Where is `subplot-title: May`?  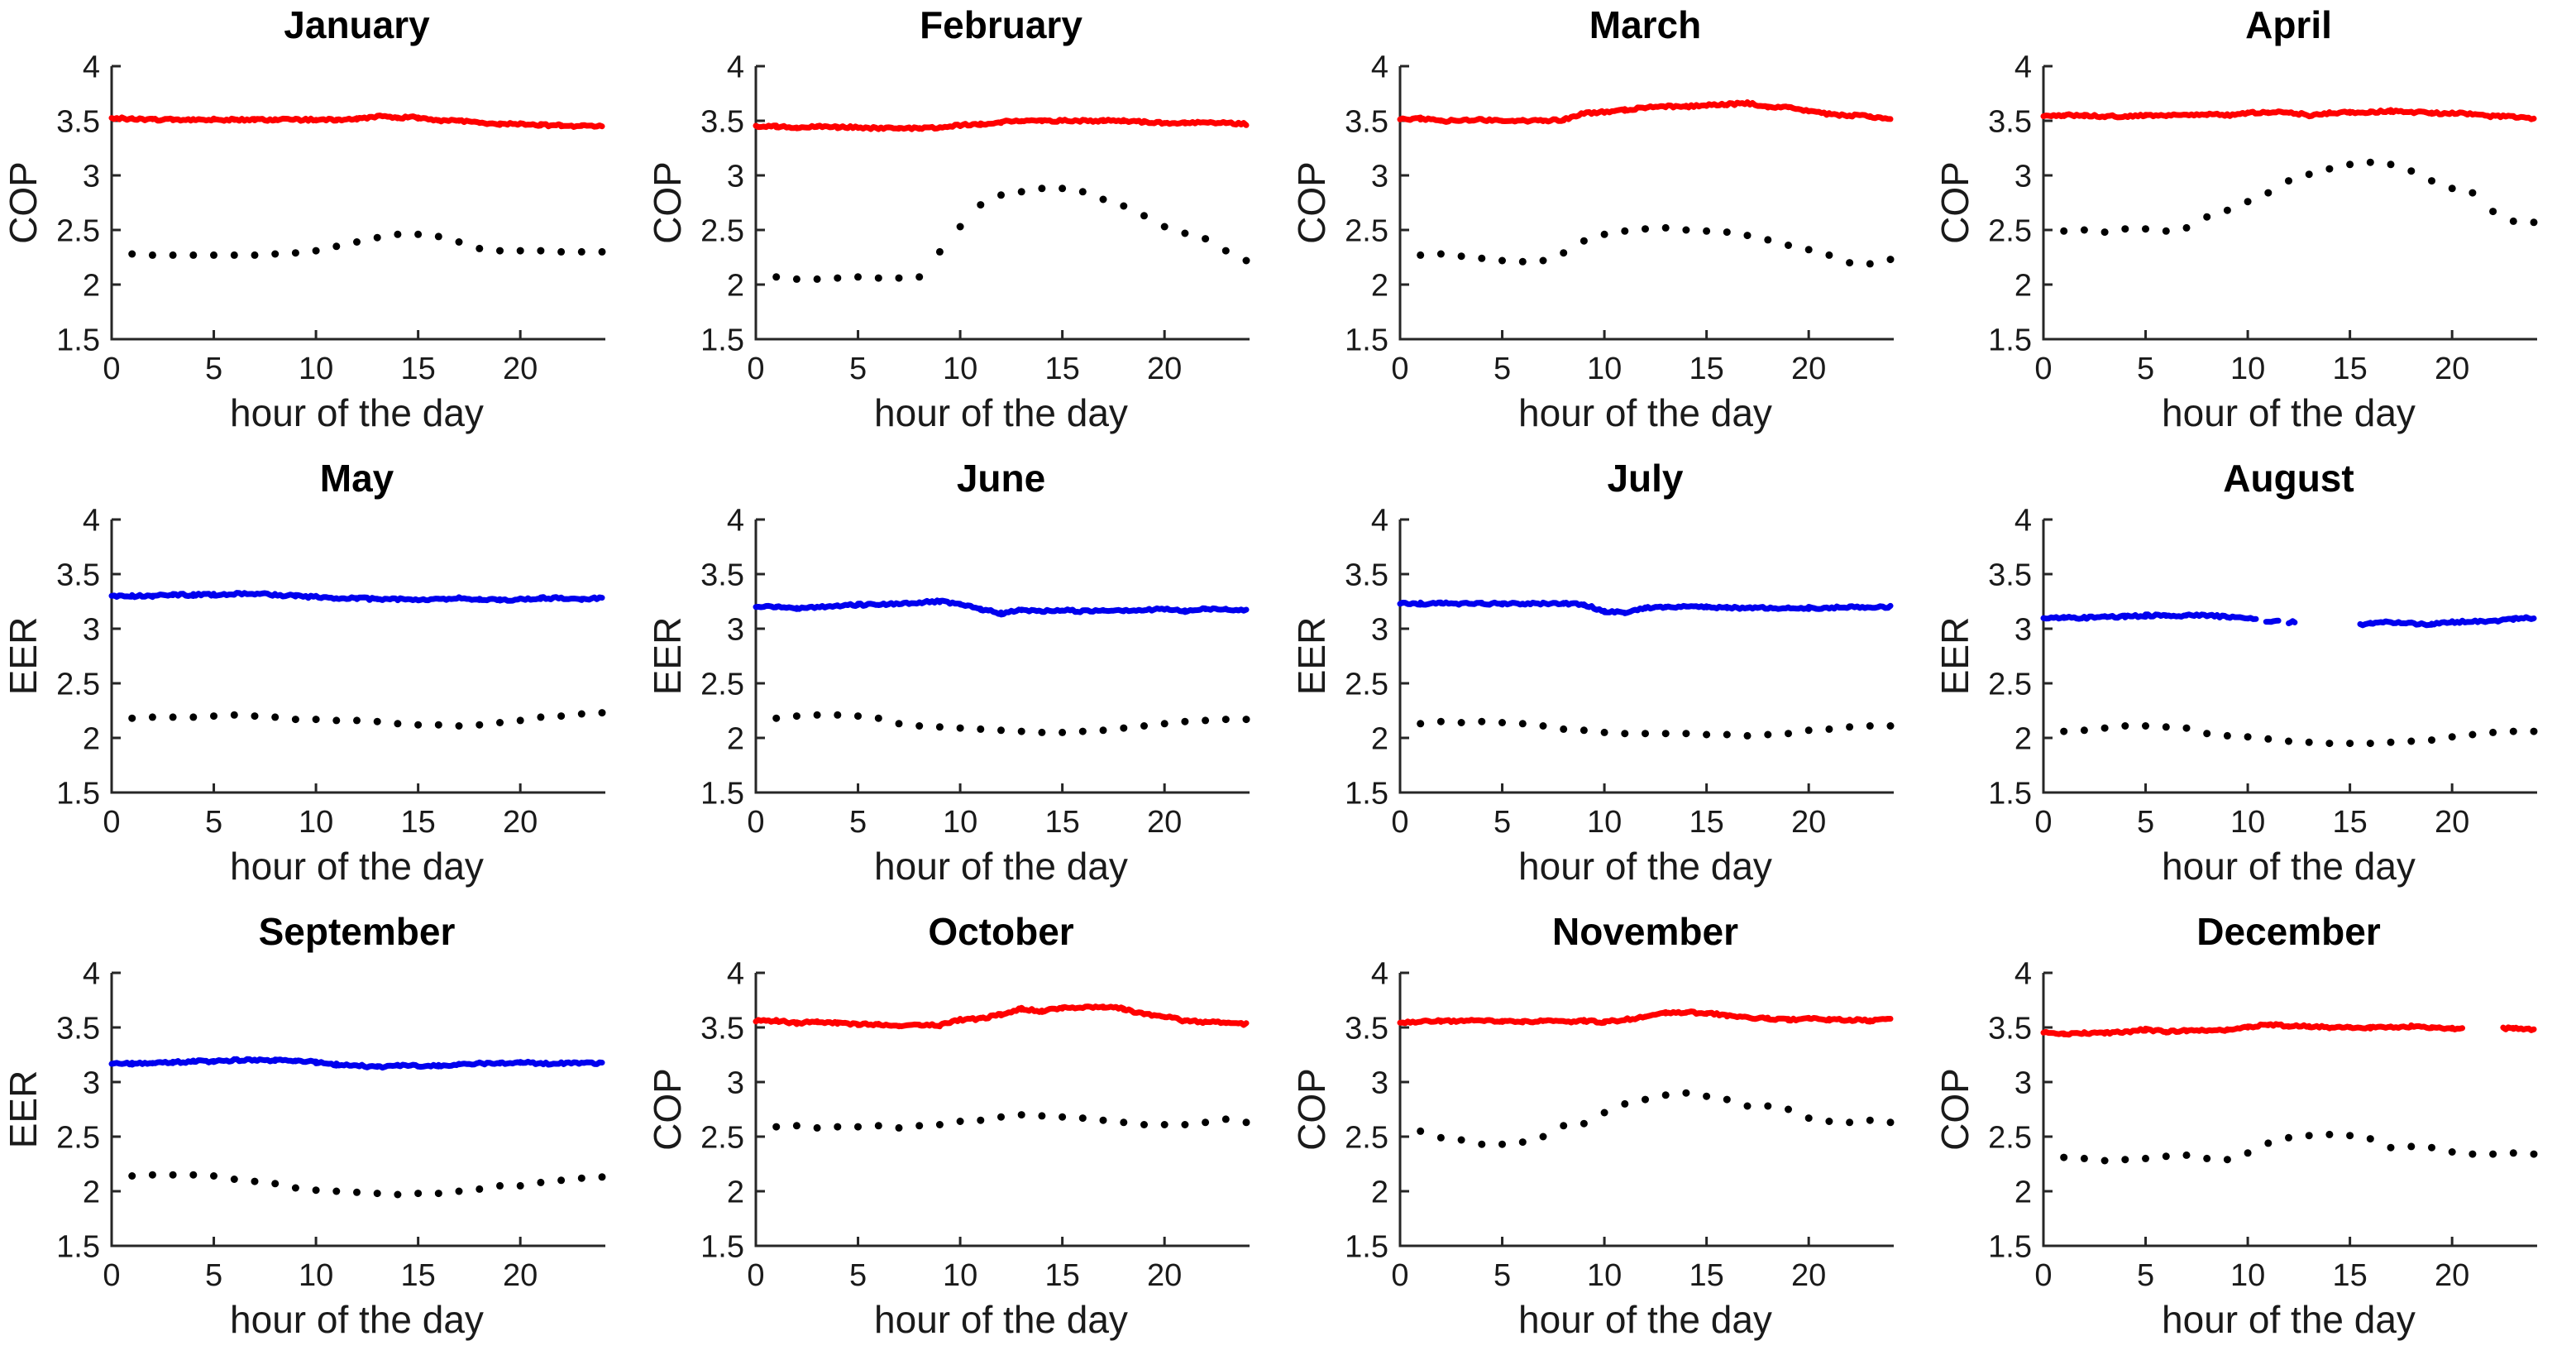 subplot-title: May is located at coordinates (357, 478).